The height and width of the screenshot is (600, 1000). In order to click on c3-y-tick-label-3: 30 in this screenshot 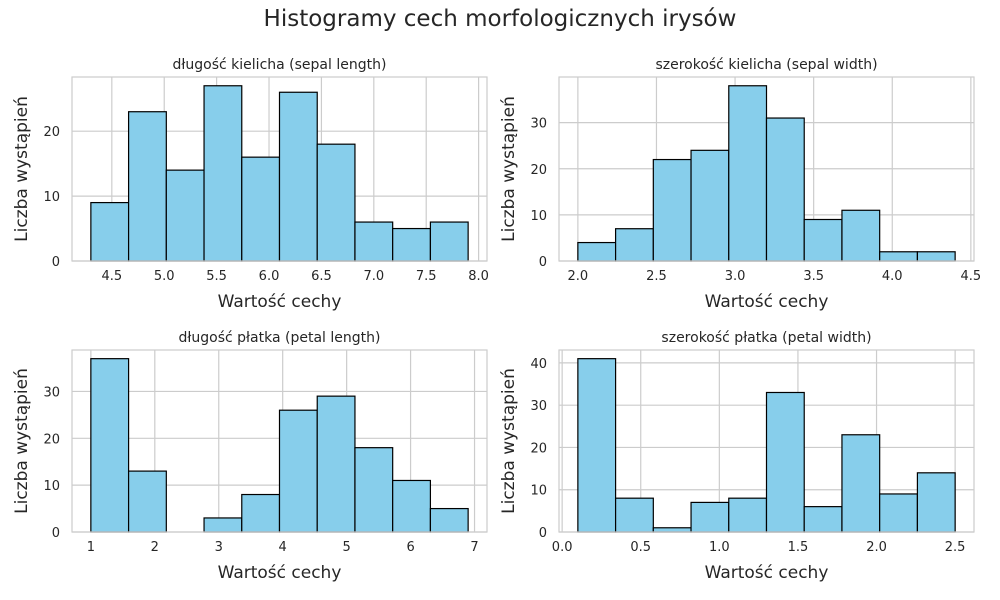, I will do `click(538, 406)`.